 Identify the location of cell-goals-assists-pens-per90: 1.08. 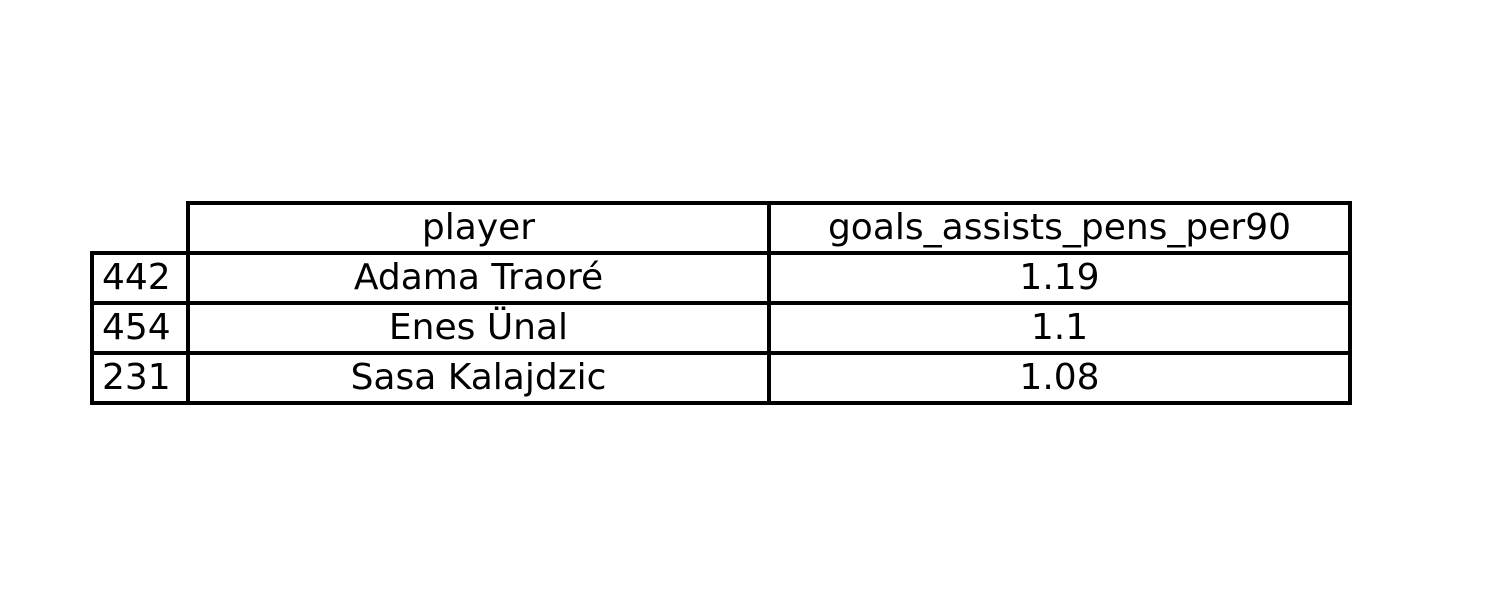
(1059, 377).